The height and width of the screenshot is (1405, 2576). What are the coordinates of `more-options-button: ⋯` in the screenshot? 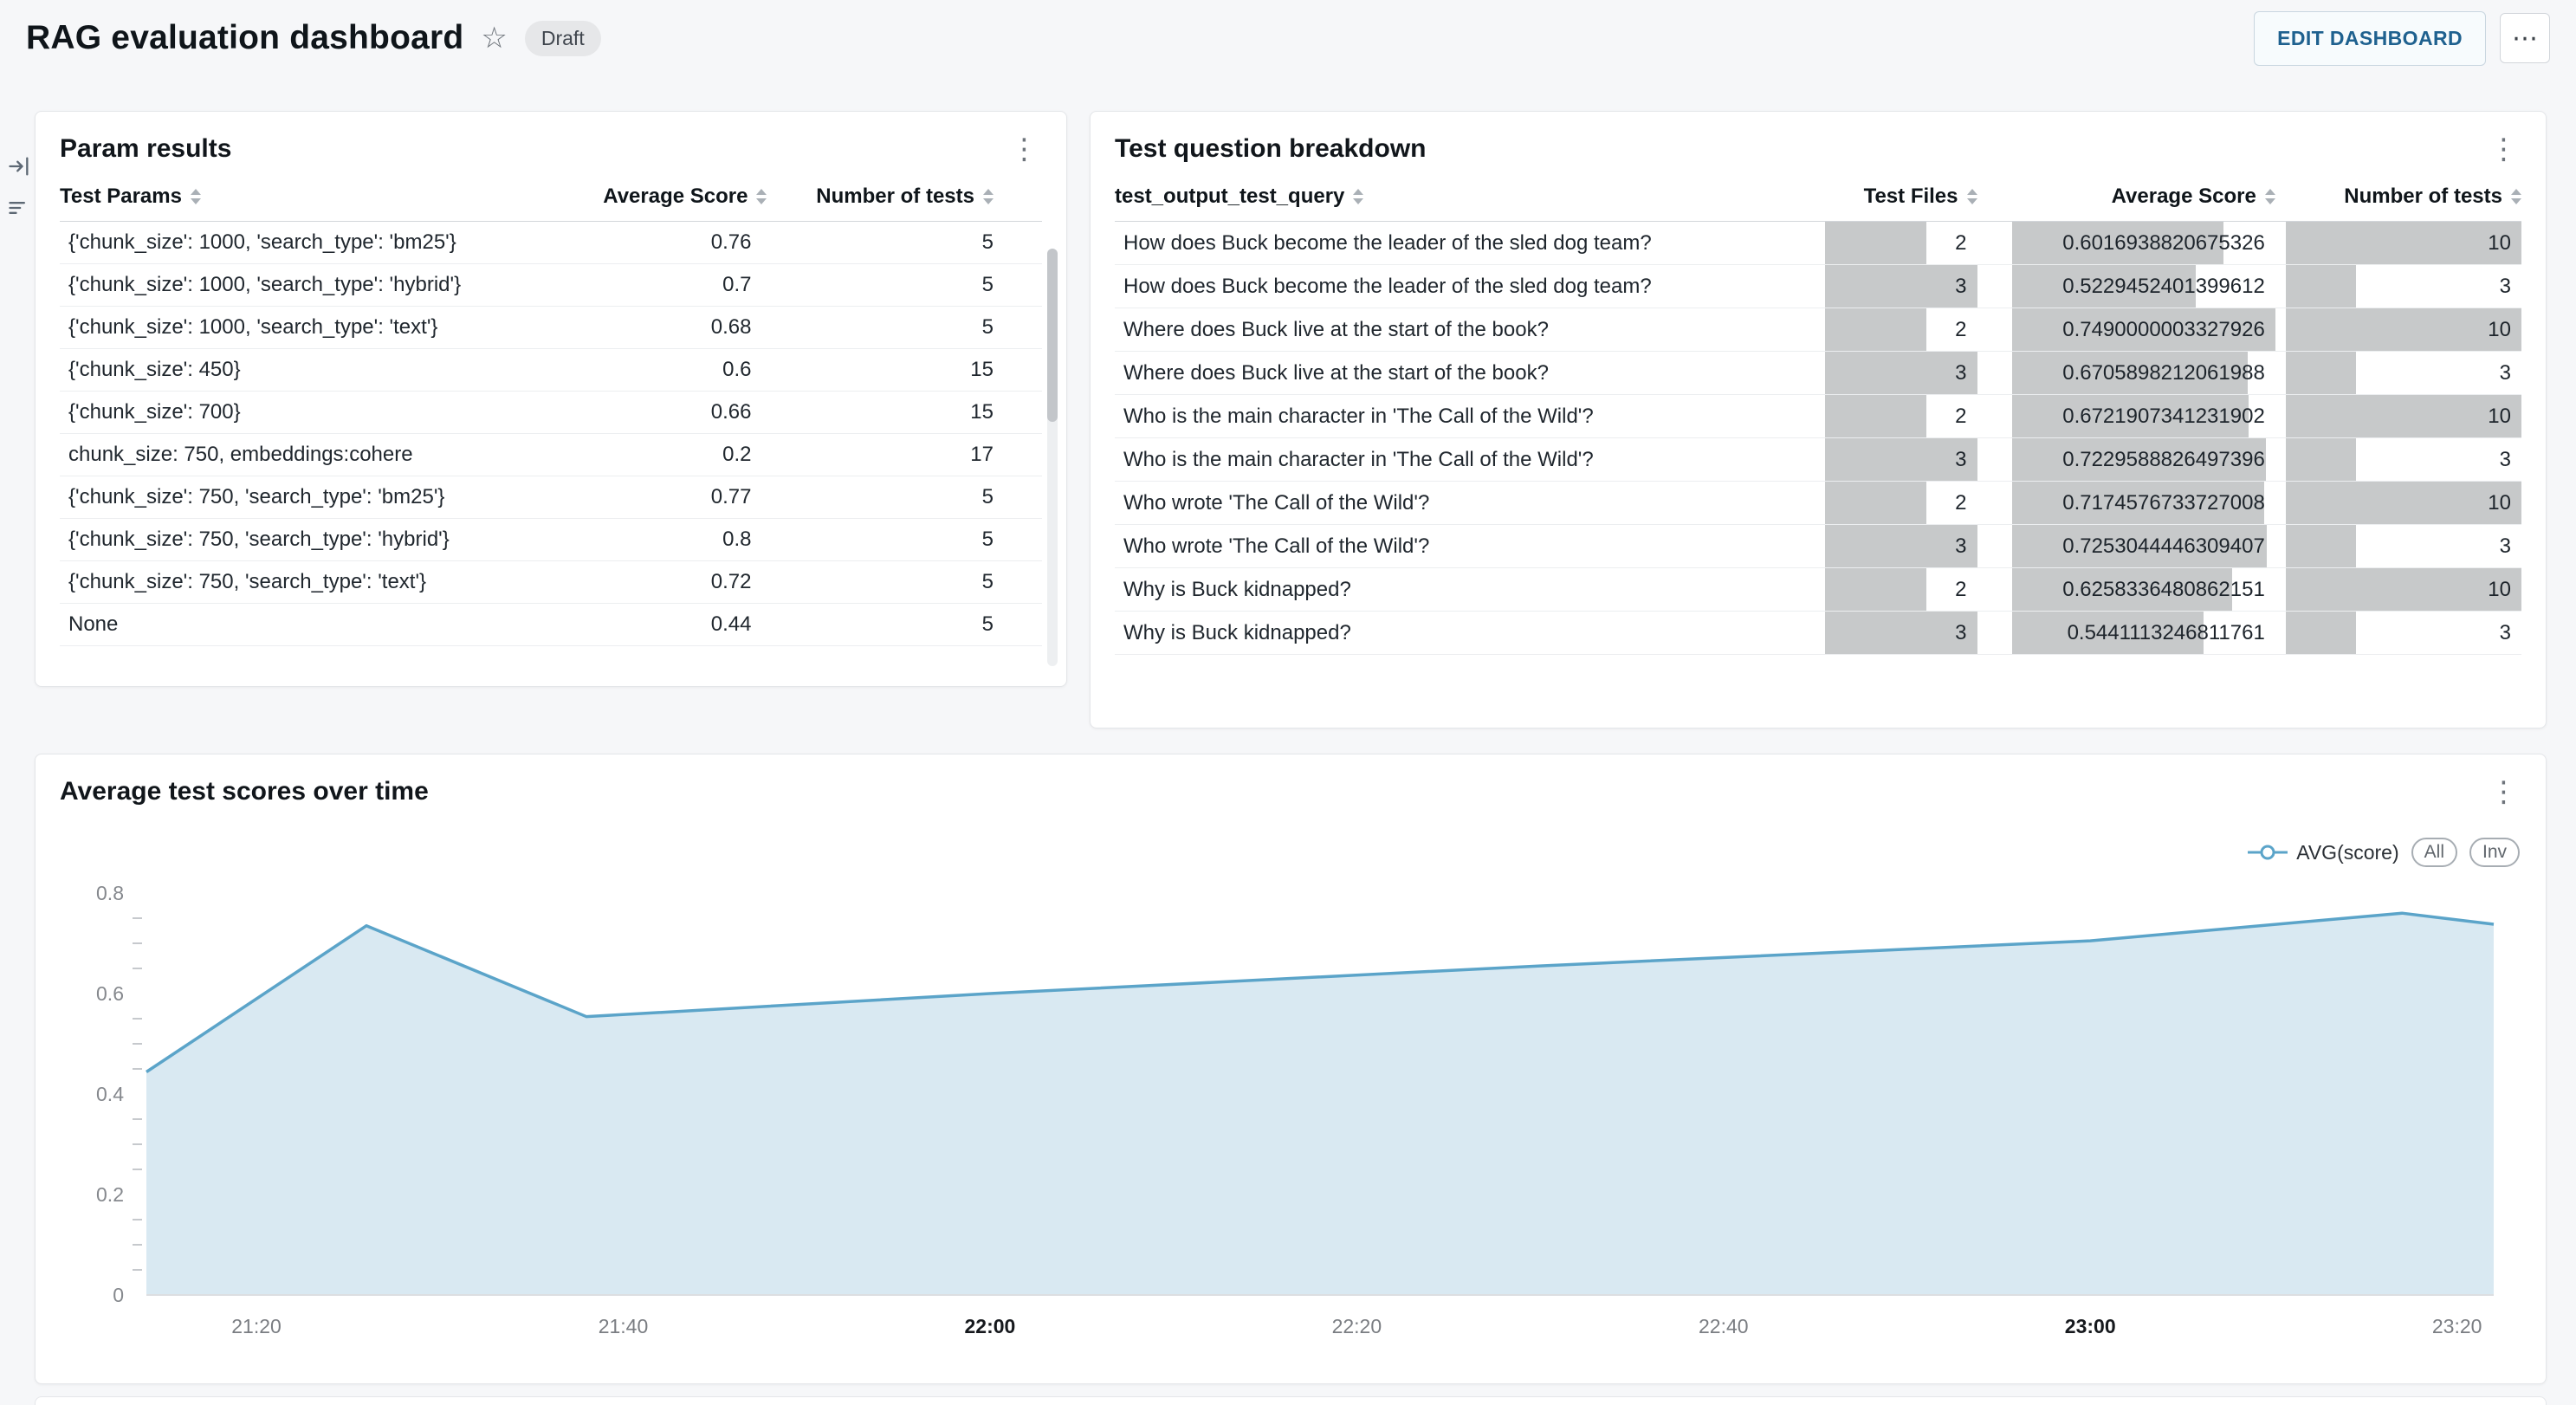 It's located at (2525, 38).